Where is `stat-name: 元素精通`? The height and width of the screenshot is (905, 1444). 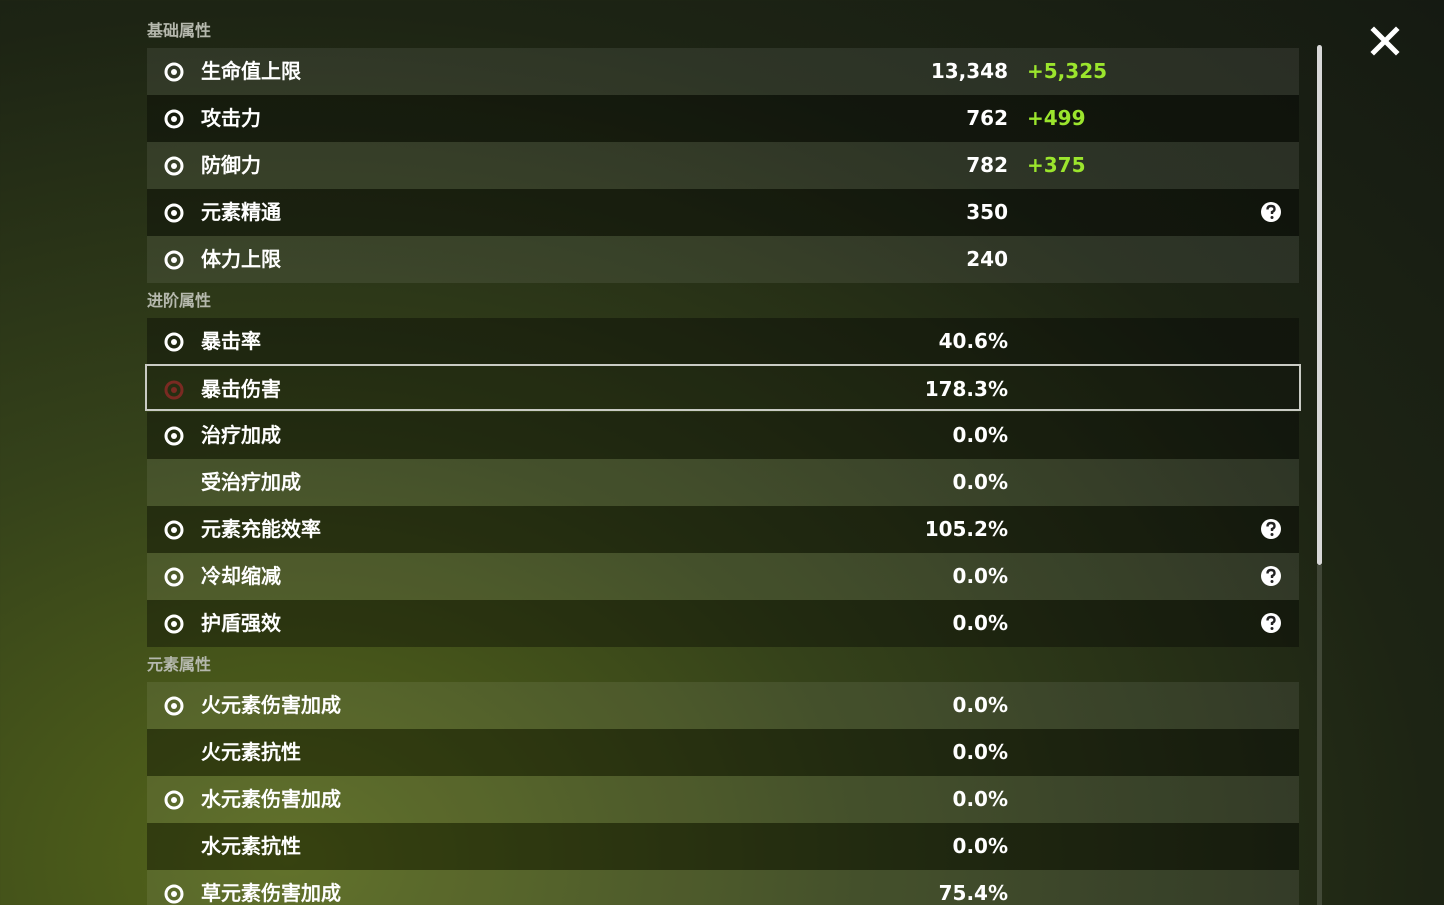 stat-name: 元素精通 is located at coordinates (241, 212).